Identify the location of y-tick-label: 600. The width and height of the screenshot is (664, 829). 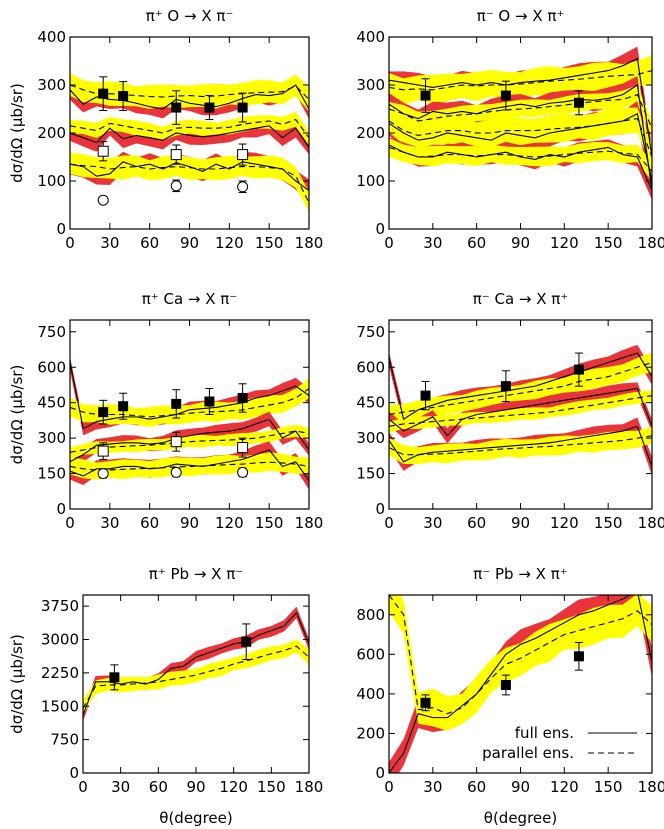
(370, 367).